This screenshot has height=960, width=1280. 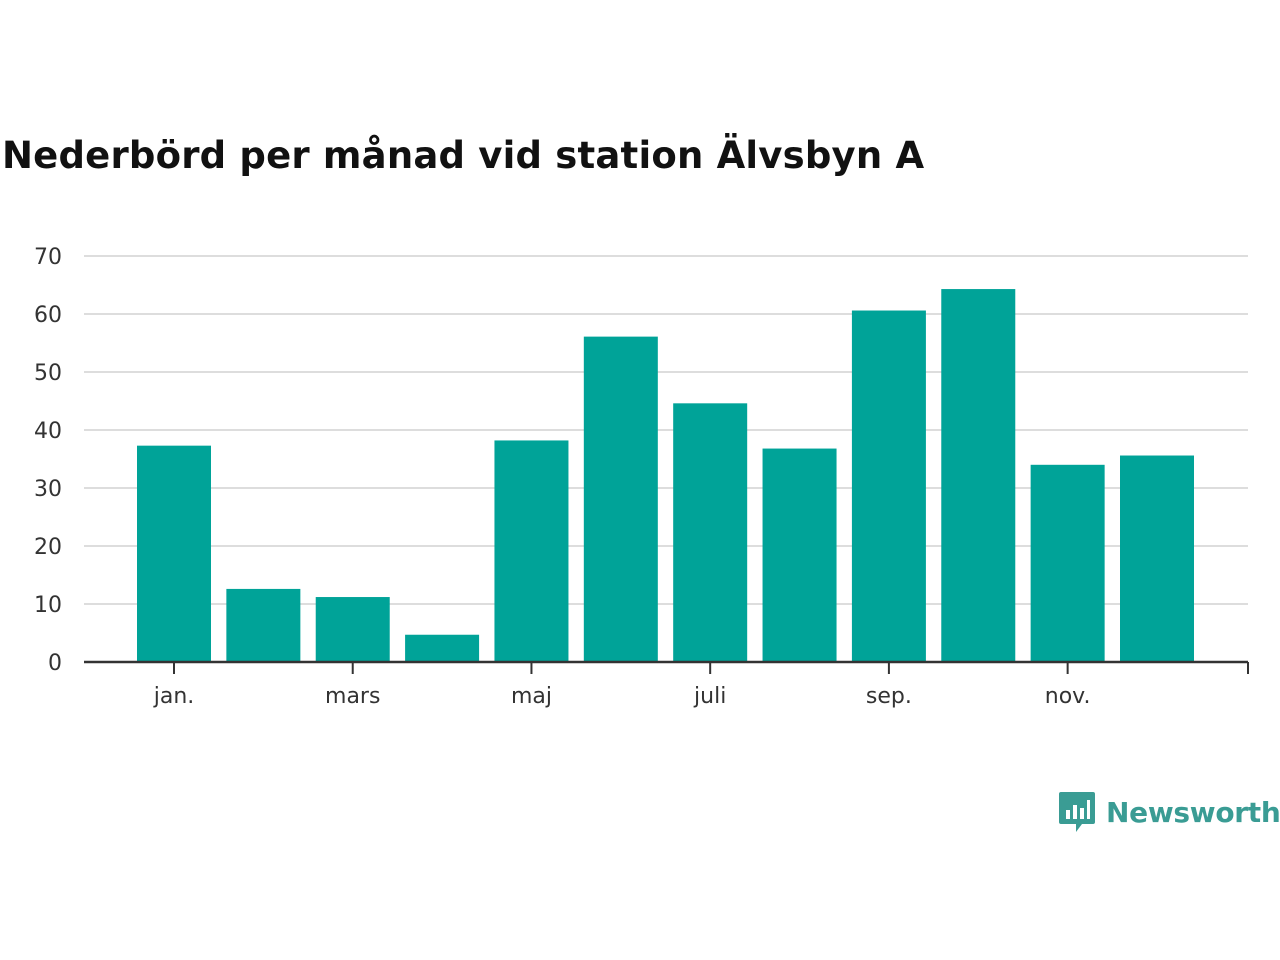 I want to click on newsworthy-chat-bars-icon, so click(x=1077, y=812).